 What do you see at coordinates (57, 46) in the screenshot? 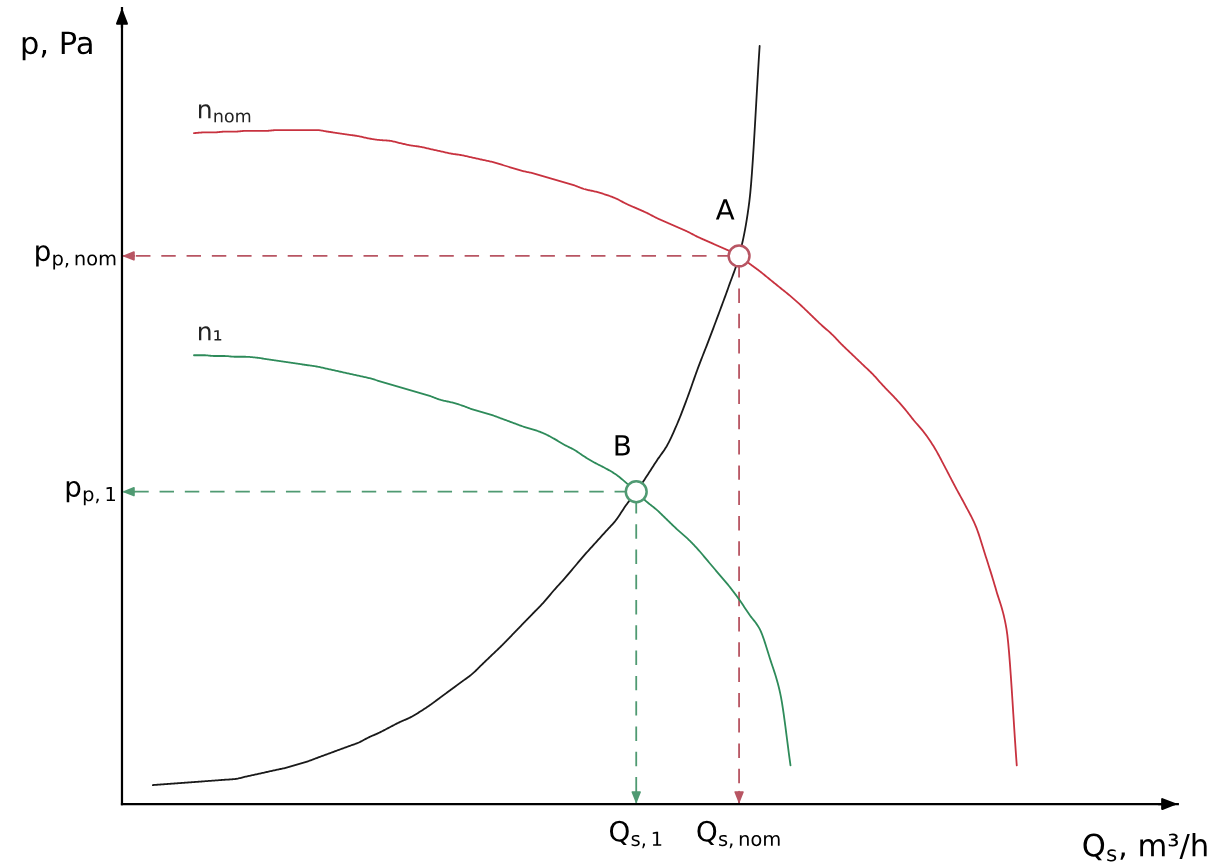
I see `y-axis-title: p, Pa` at bounding box center [57, 46].